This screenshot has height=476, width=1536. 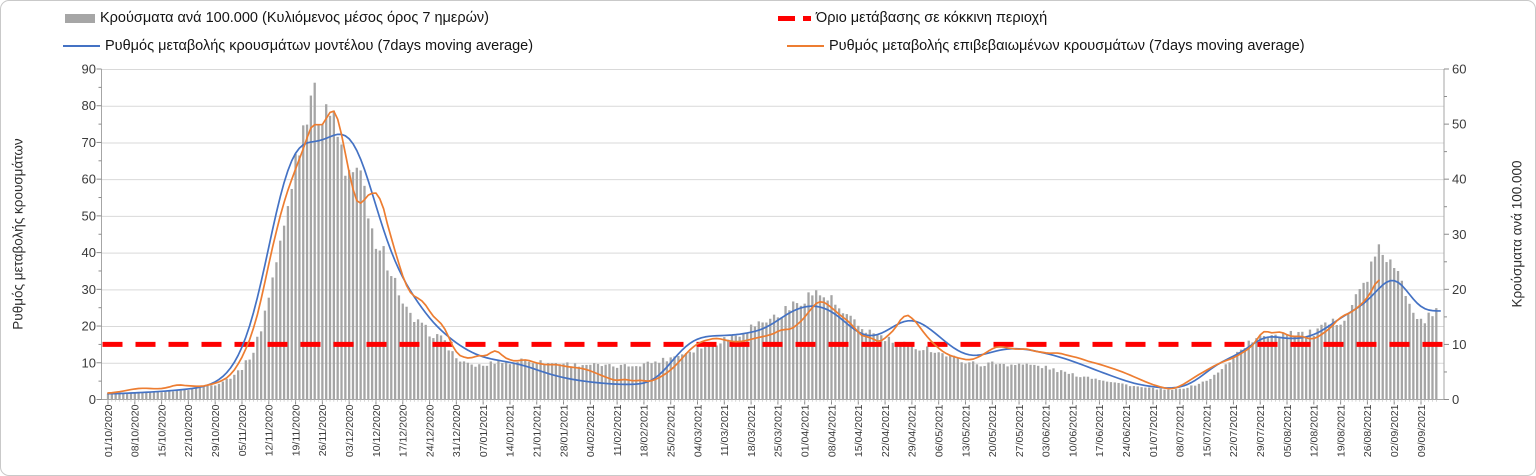 What do you see at coordinates (564, 430) in the screenshot?
I see `svg-text: 28/01/2021` at bounding box center [564, 430].